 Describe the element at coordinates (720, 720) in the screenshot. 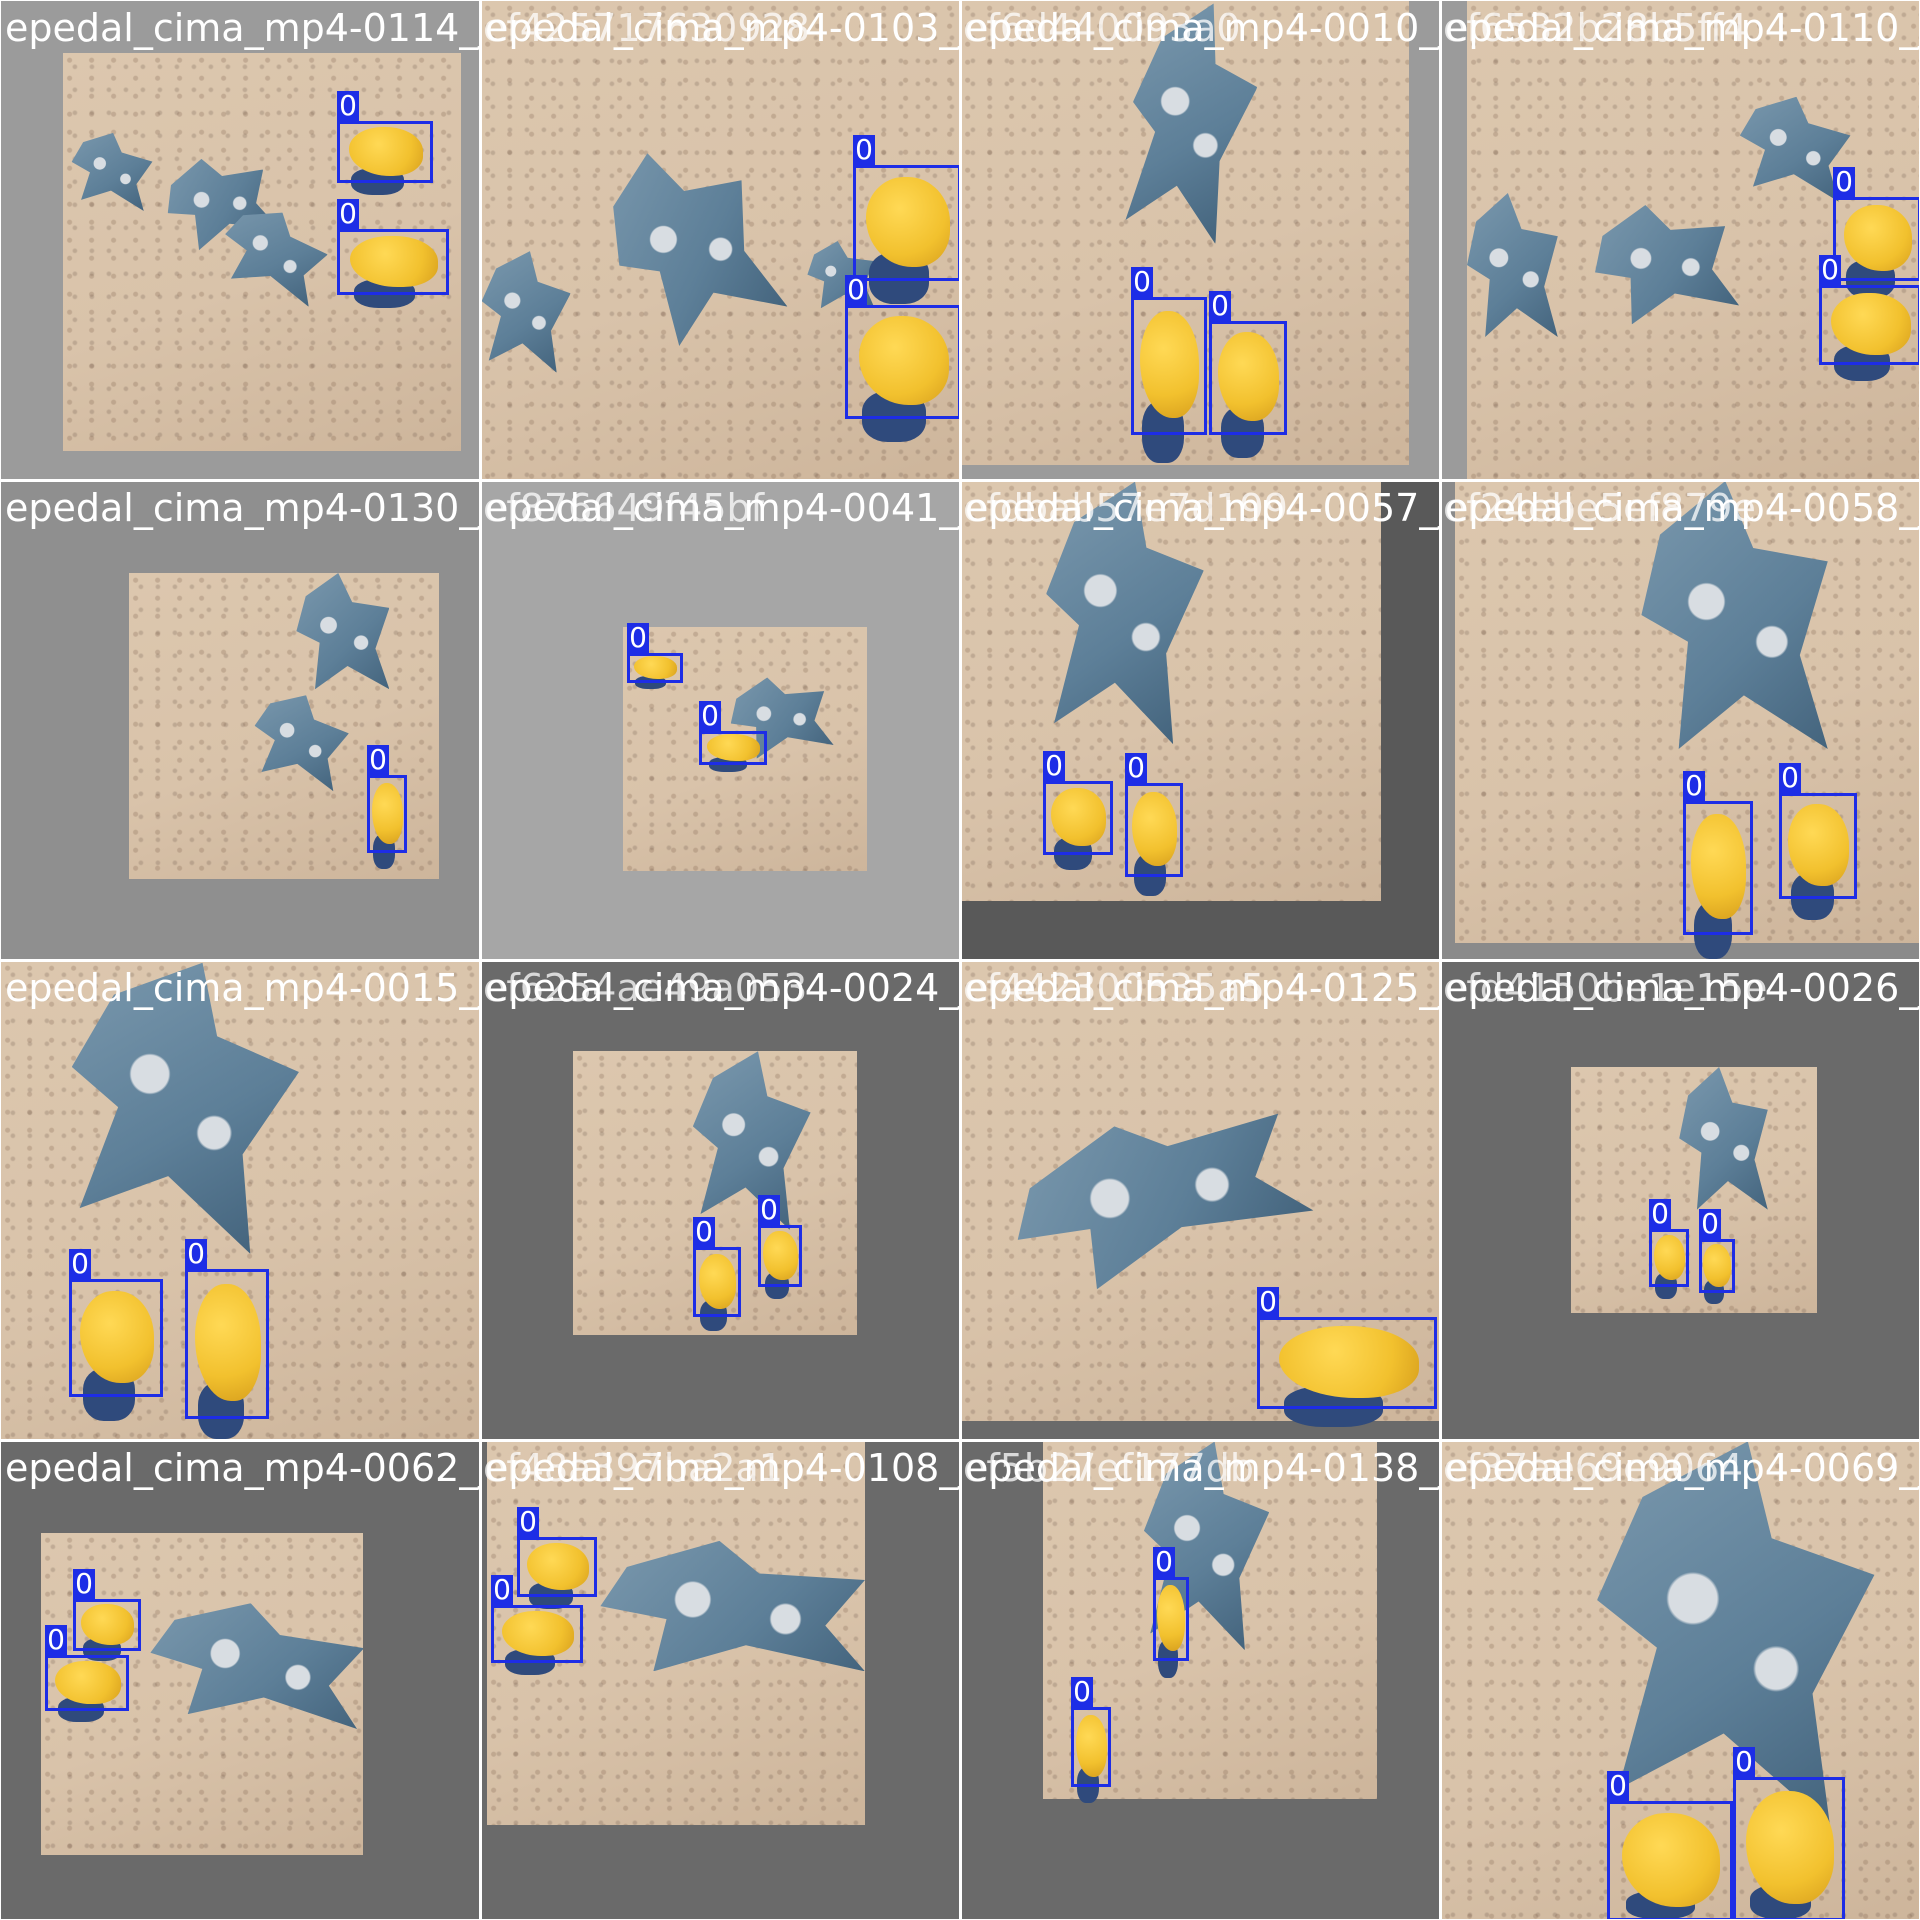

I see `grid-tile: 0 0 epedal_cima_mp4-0041_jpgef876649f45bf` at that location.